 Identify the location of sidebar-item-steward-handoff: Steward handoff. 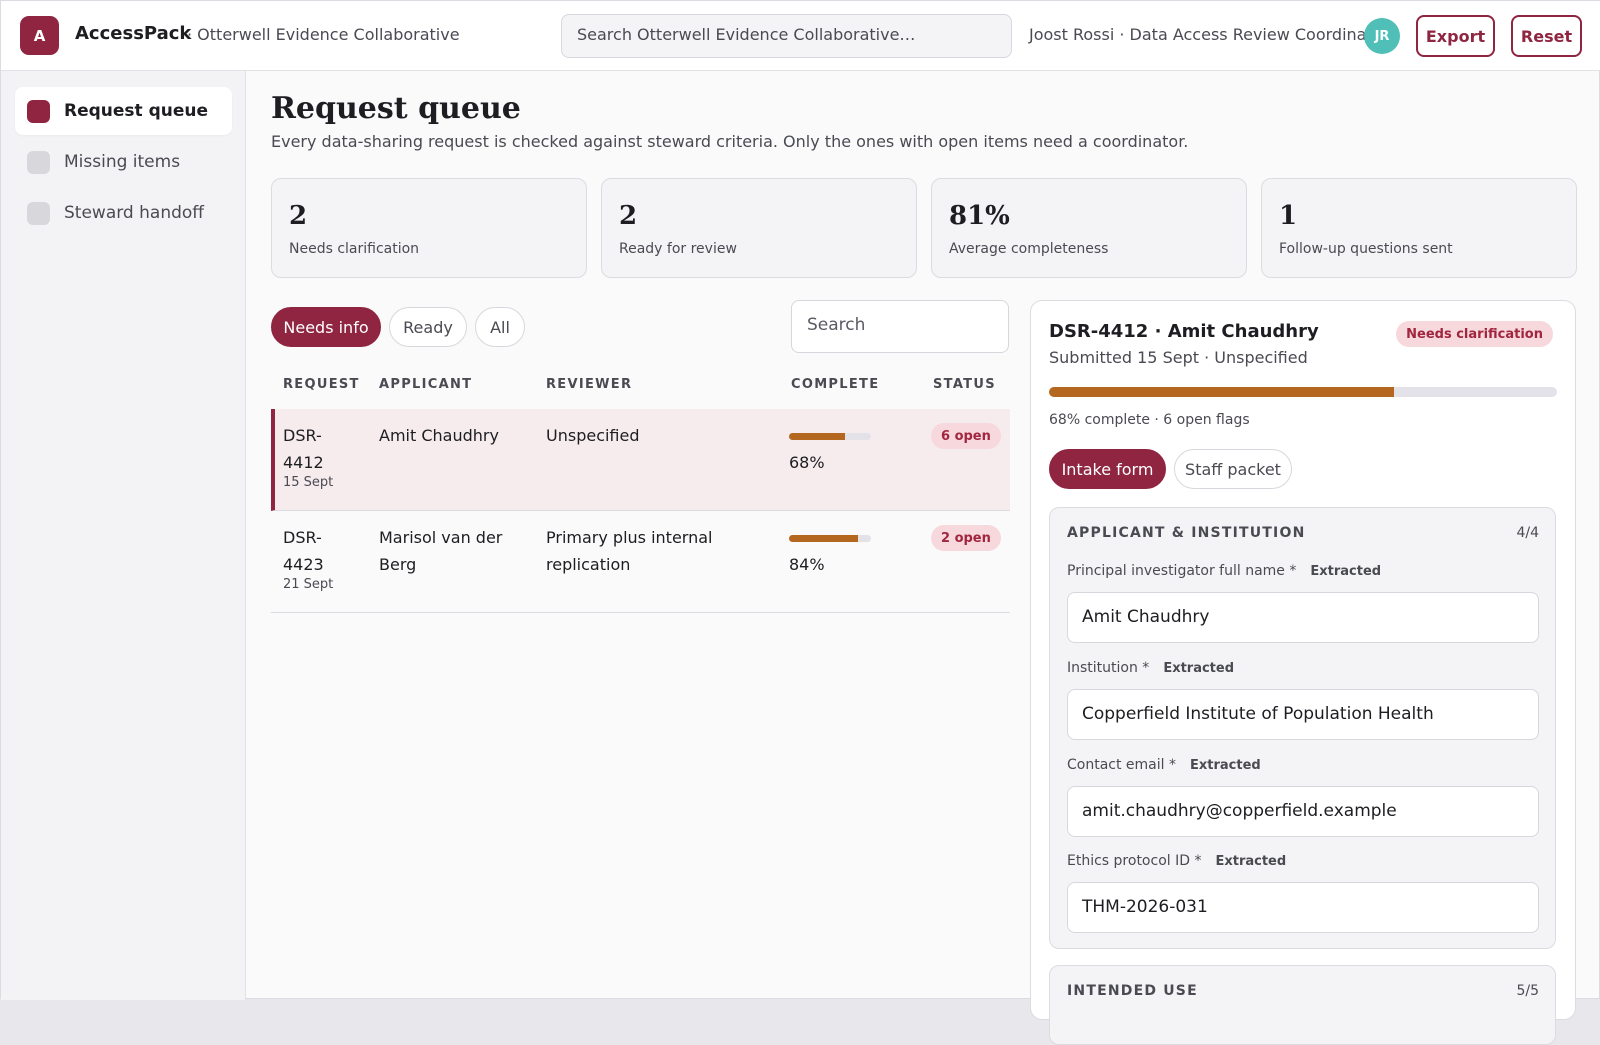
(123, 213).